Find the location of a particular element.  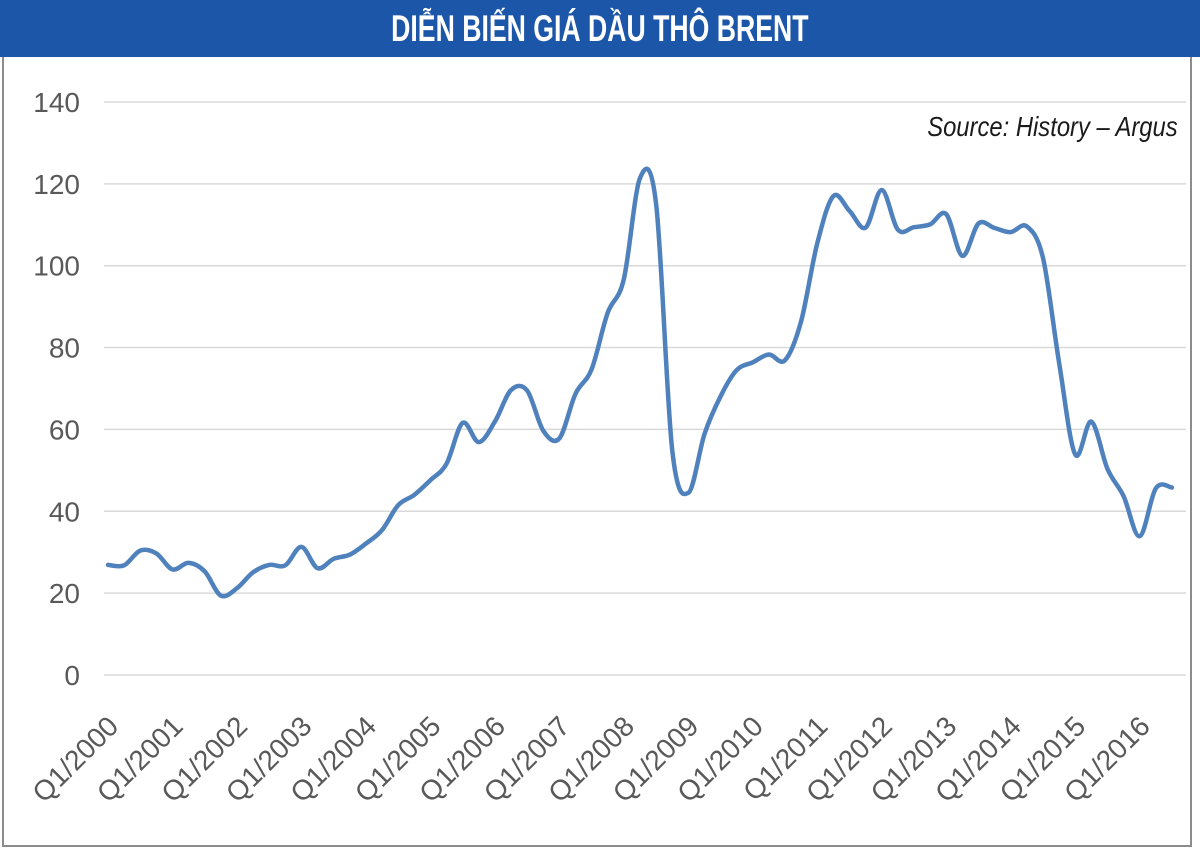

y-axis-label: 60 is located at coordinates (64, 429).